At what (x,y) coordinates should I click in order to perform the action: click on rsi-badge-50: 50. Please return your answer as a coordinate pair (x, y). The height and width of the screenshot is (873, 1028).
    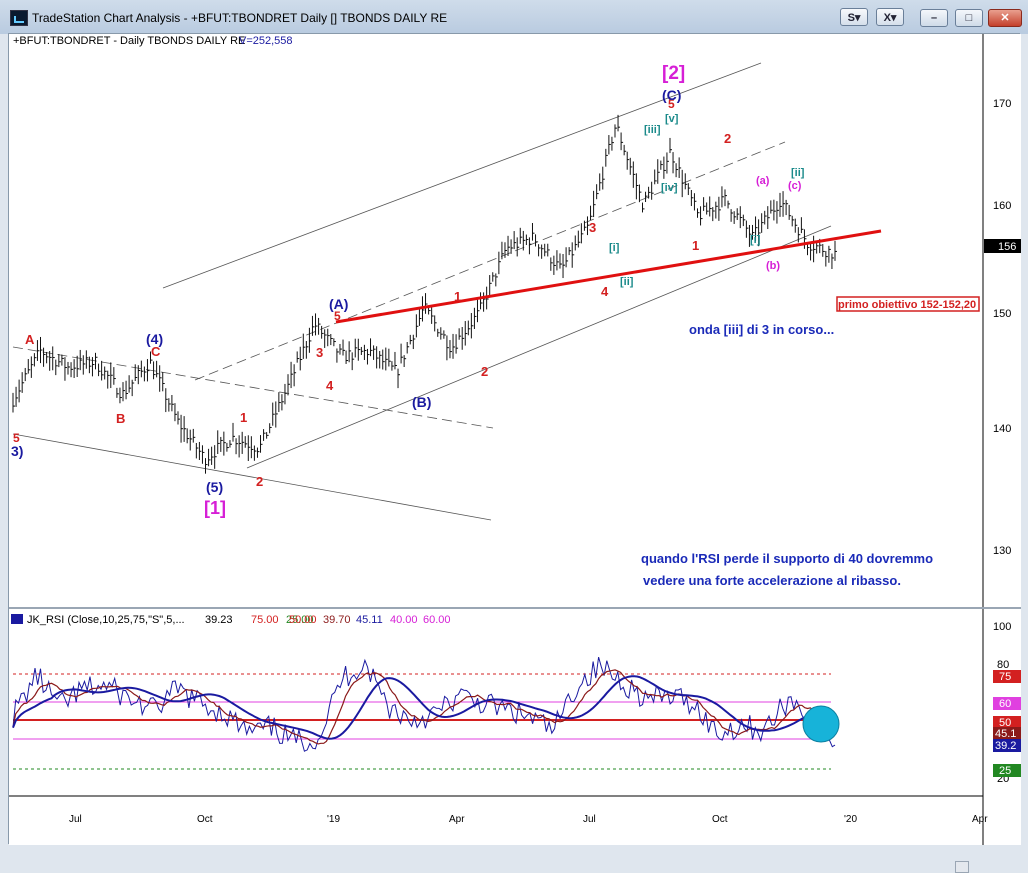
    Looking at the image, I should click on (1005, 723).